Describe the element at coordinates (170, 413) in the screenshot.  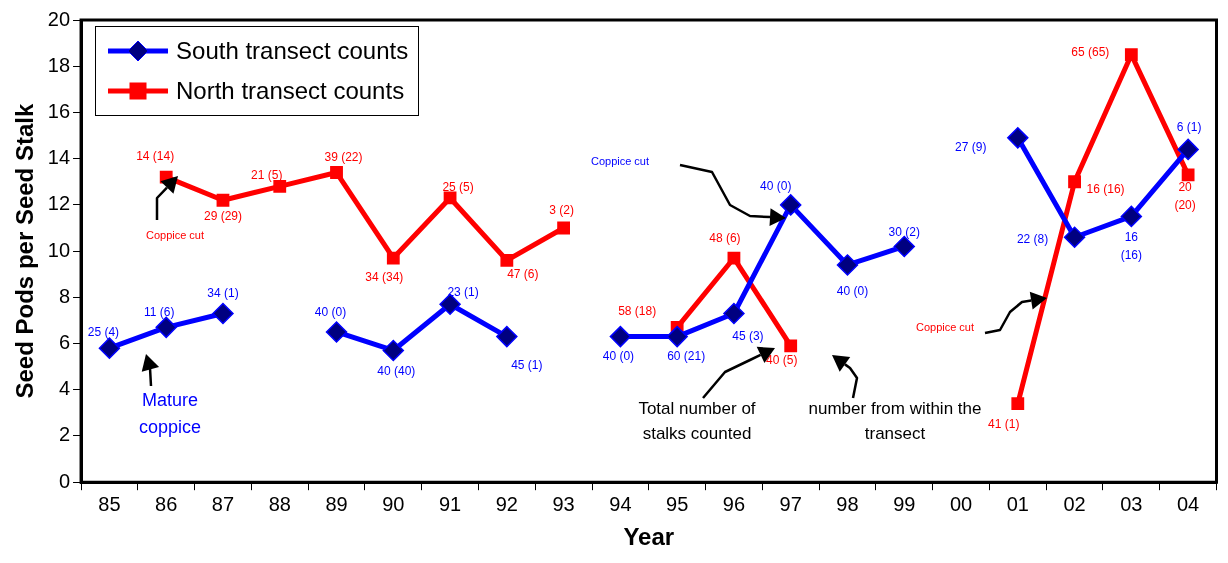
I see `annotation: Mature coppice` at that location.